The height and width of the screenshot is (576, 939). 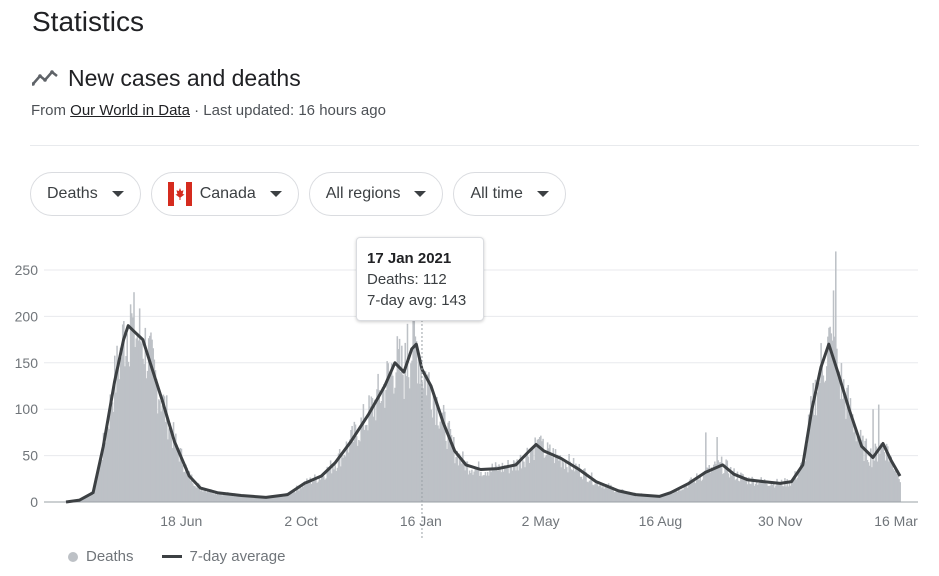 What do you see at coordinates (420, 279) in the screenshot?
I see `chart-tooltip: 17 Jan 2021 Deaths: 112 7-day avg: 143` at bounding box center [420, 279].